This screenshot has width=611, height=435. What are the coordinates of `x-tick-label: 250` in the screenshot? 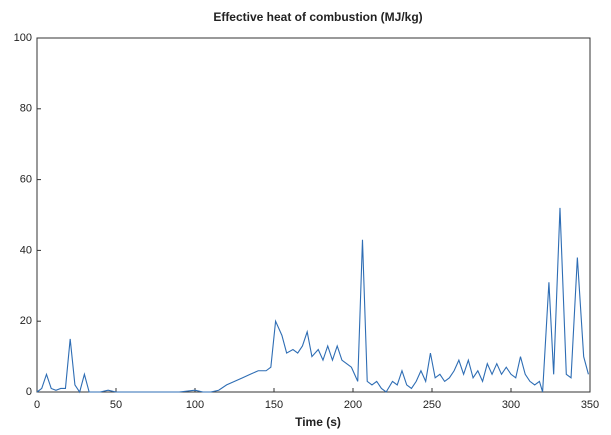 It's located at (432, 405).